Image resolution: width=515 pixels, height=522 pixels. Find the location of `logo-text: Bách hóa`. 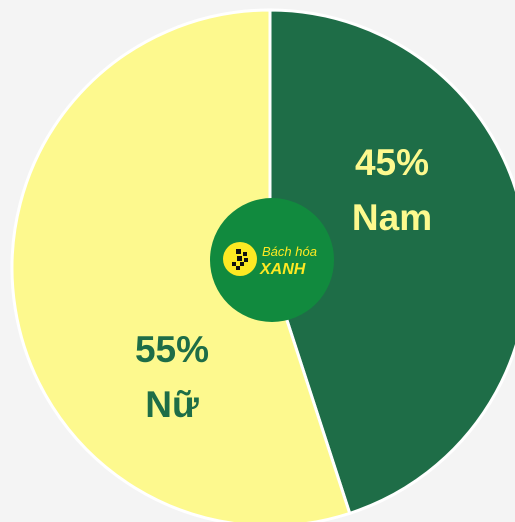

logo-text: Bách hóa is located at coordinates (289, 251).